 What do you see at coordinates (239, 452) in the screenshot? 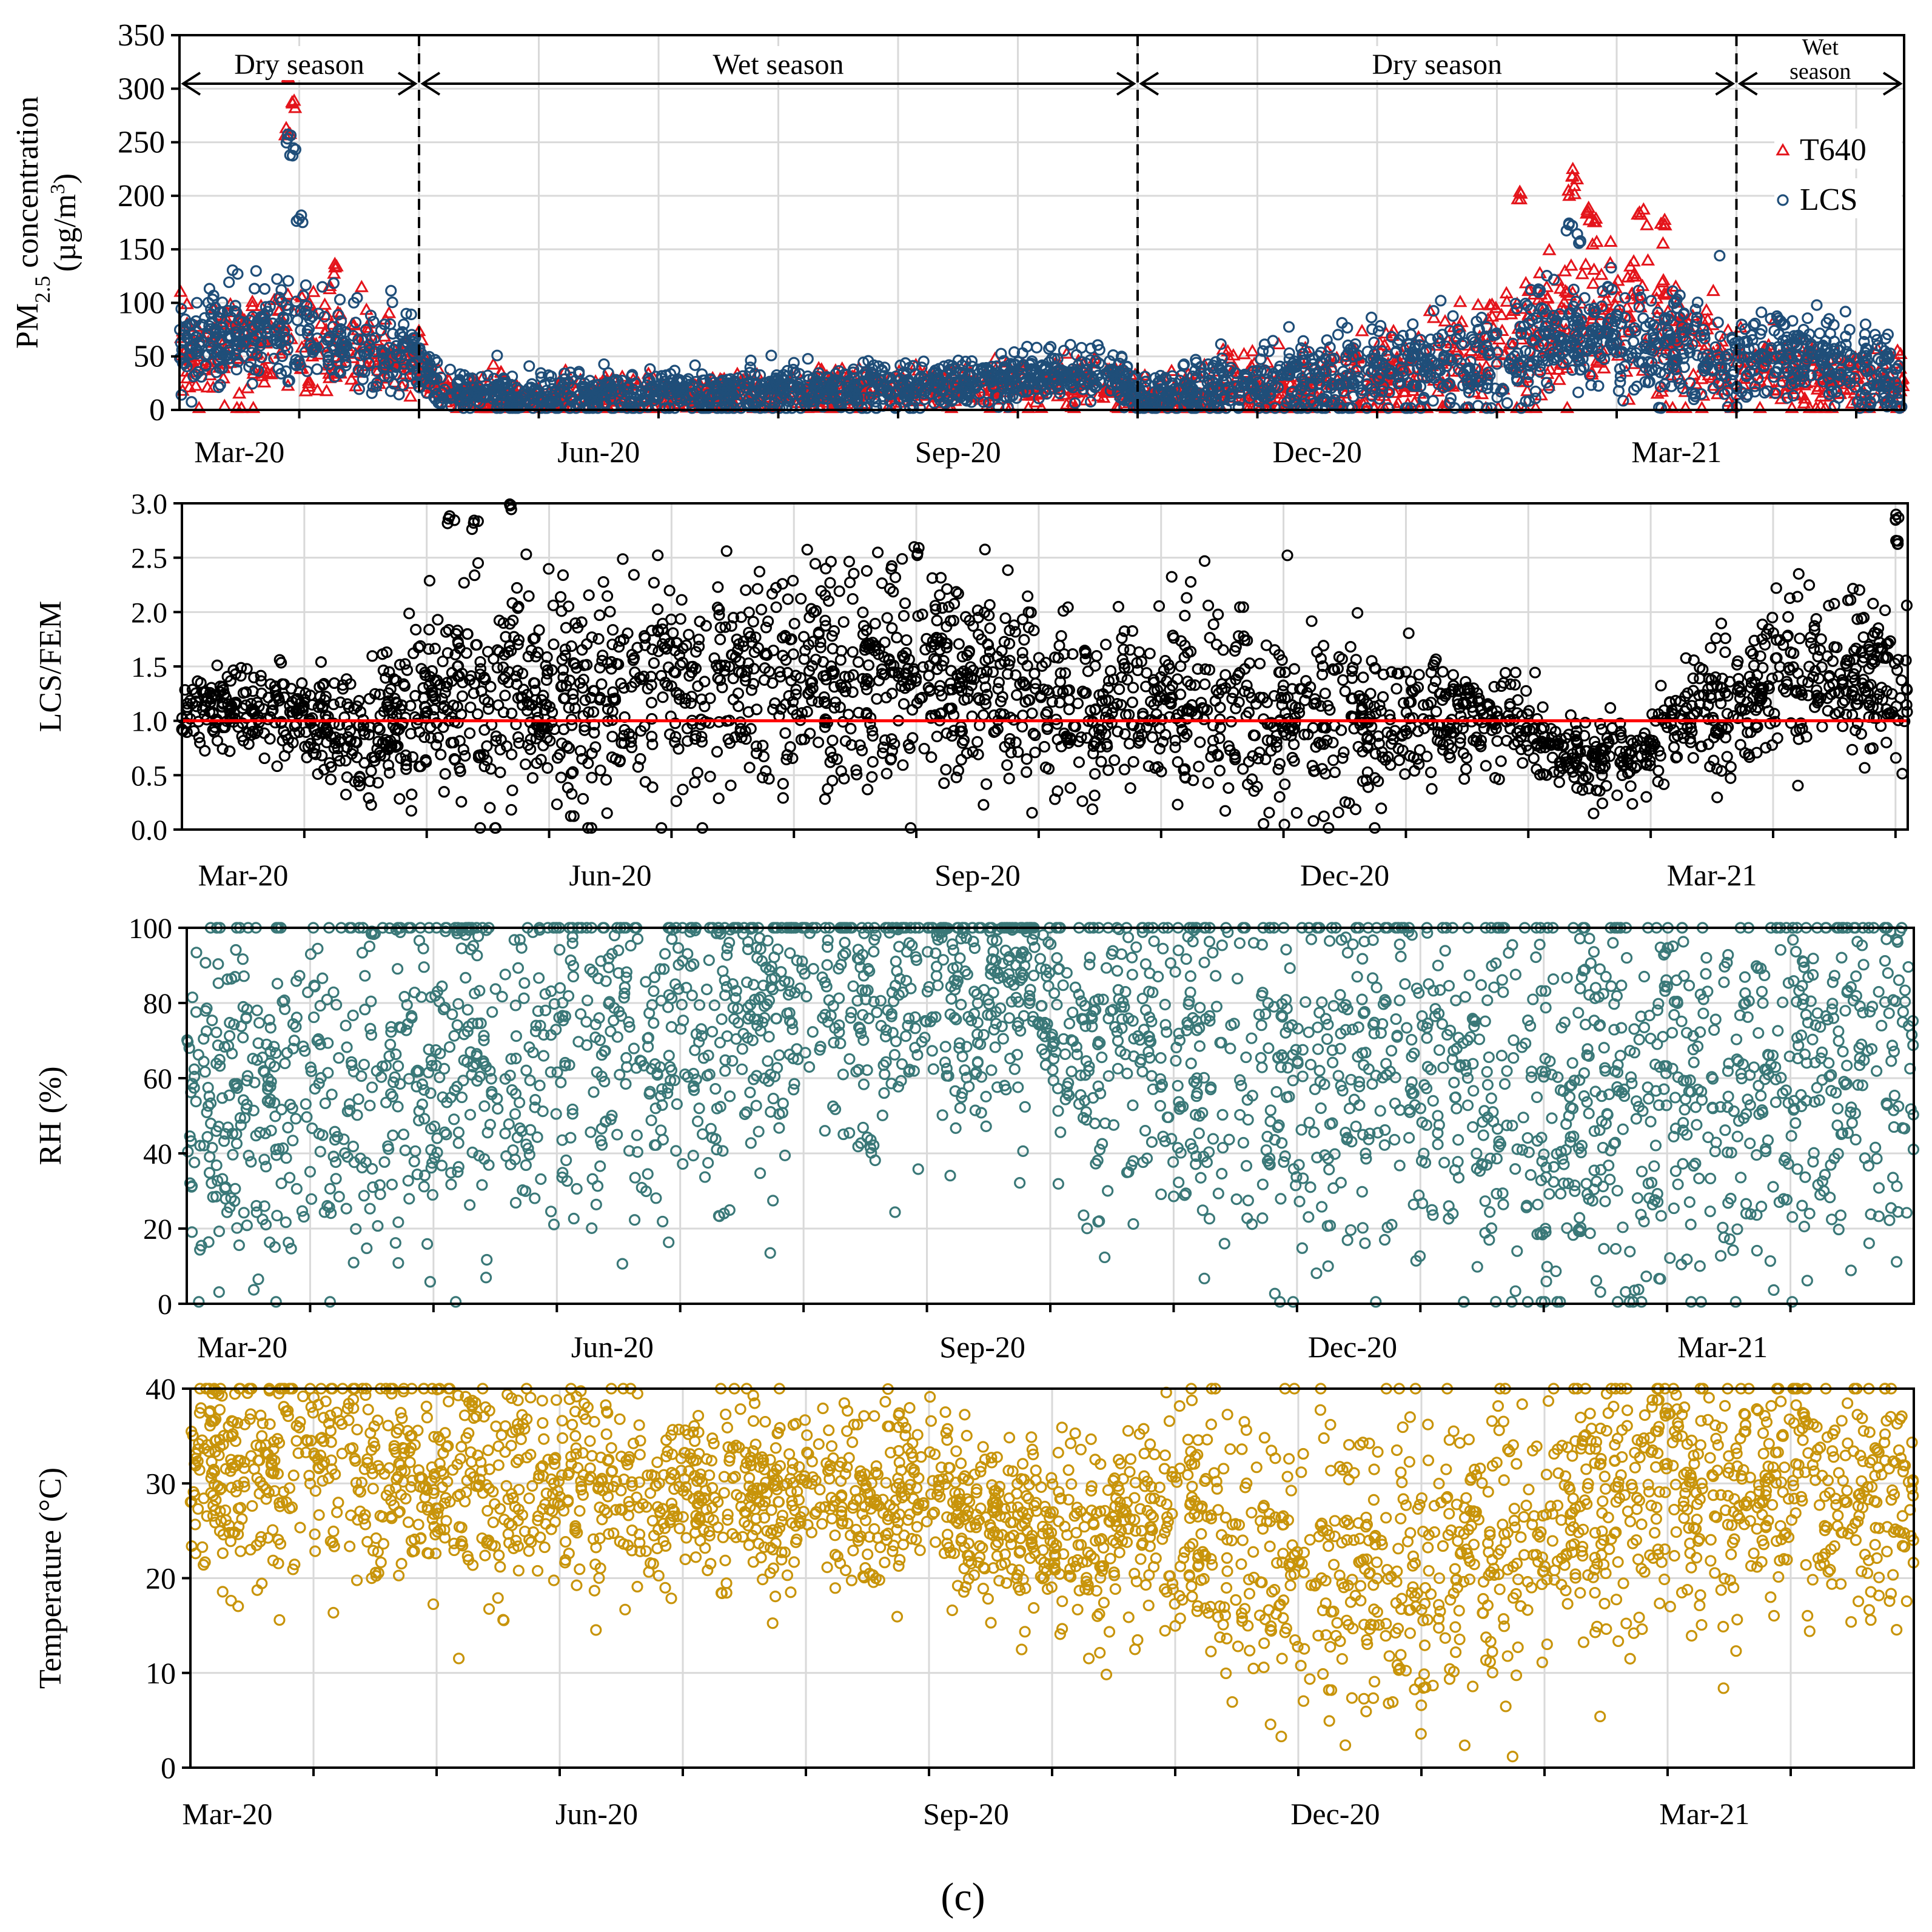
I see `x-tick-label: Mar-20` at bounding box center [239, 452].